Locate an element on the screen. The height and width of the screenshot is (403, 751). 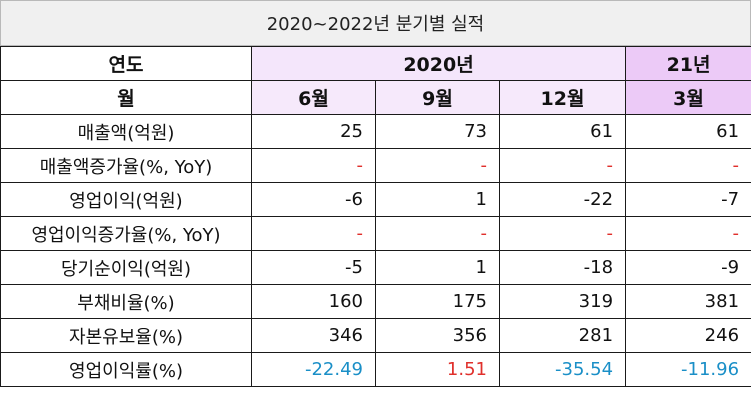
table-row-net-income: 당기순이익(억원) -5 1 -18 -9 is located at coordinates (375, 267).